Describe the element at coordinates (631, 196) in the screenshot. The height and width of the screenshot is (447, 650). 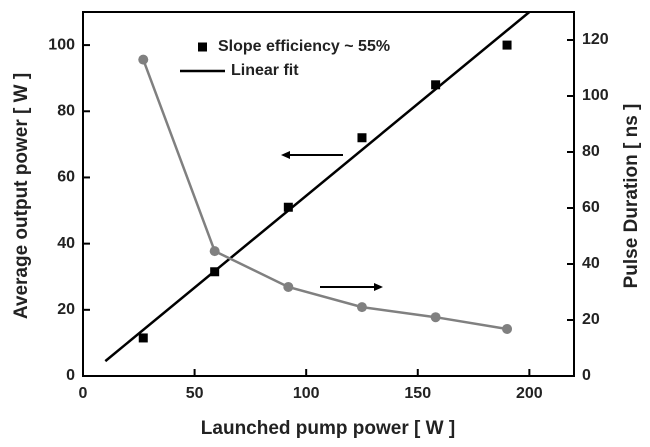
I see `y2-axis-label: Pulse Duration [ ns ]` at that location.